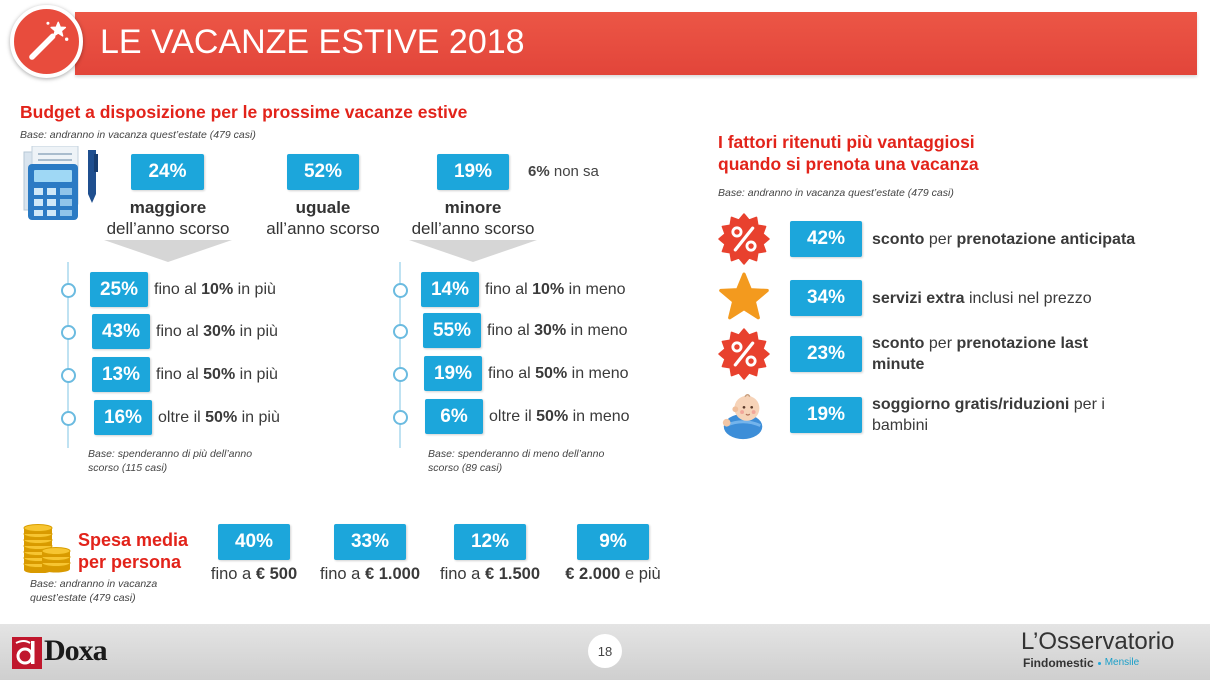 This screenshot has height=680, width=1210. What do you see at coordinates (323, 218) in the screenshot?
I see `budget-same-label: uguale all’anno scorso` at bounding box center [323, 218].